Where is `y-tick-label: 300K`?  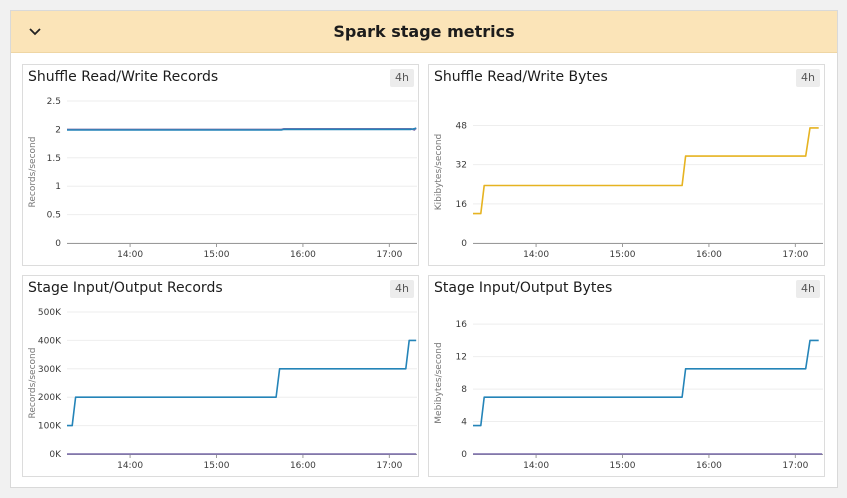 y-tick-label: 300K is located at coordinates (50, 370).